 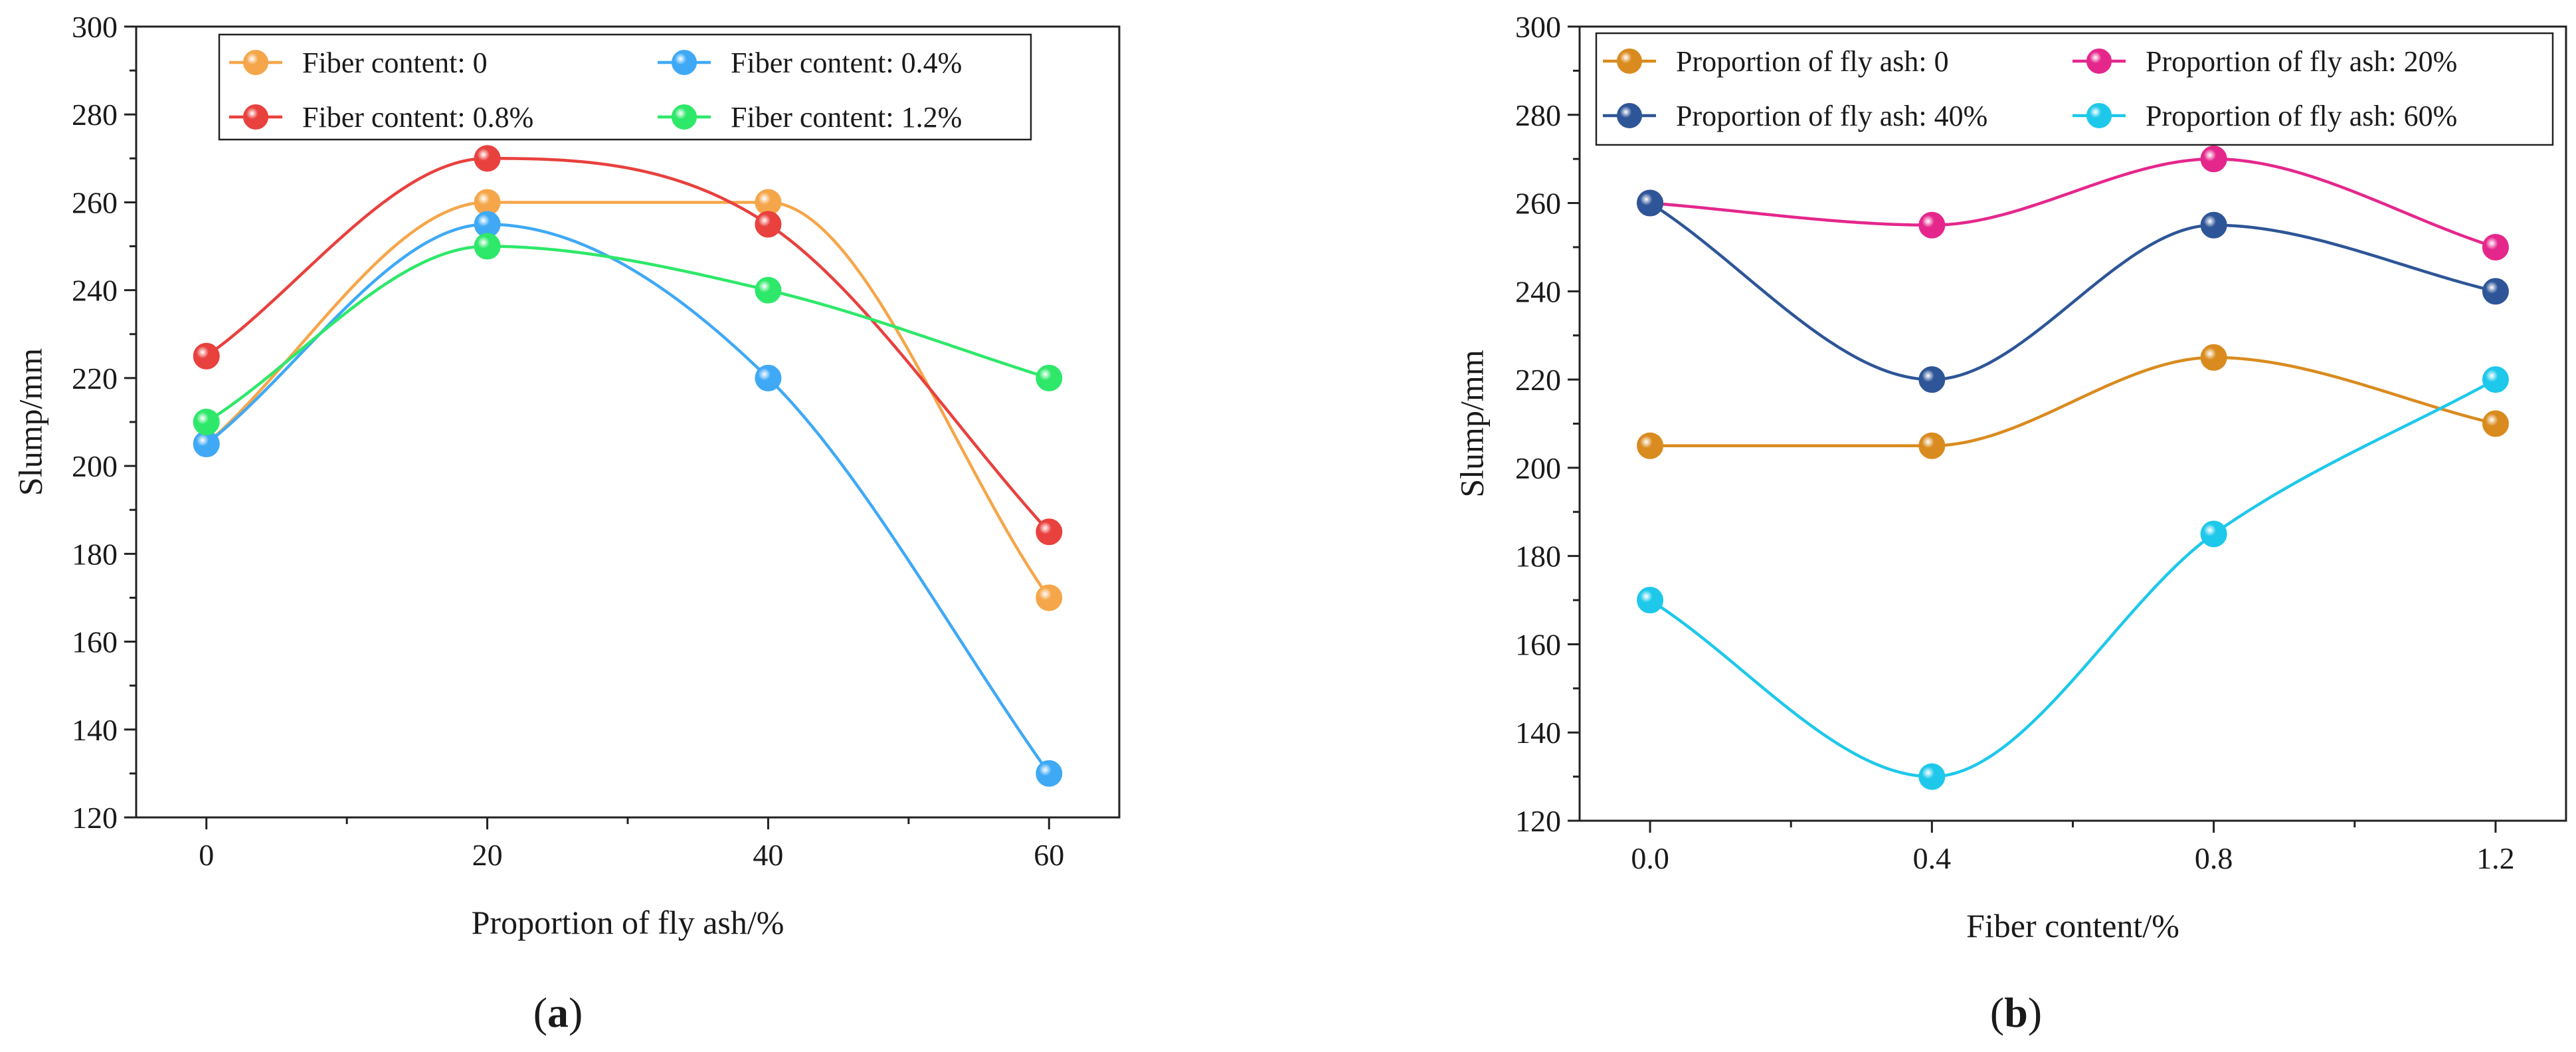 I want to click on legend-label: Fiber content: 0.8%, so click(x=417, y=117).